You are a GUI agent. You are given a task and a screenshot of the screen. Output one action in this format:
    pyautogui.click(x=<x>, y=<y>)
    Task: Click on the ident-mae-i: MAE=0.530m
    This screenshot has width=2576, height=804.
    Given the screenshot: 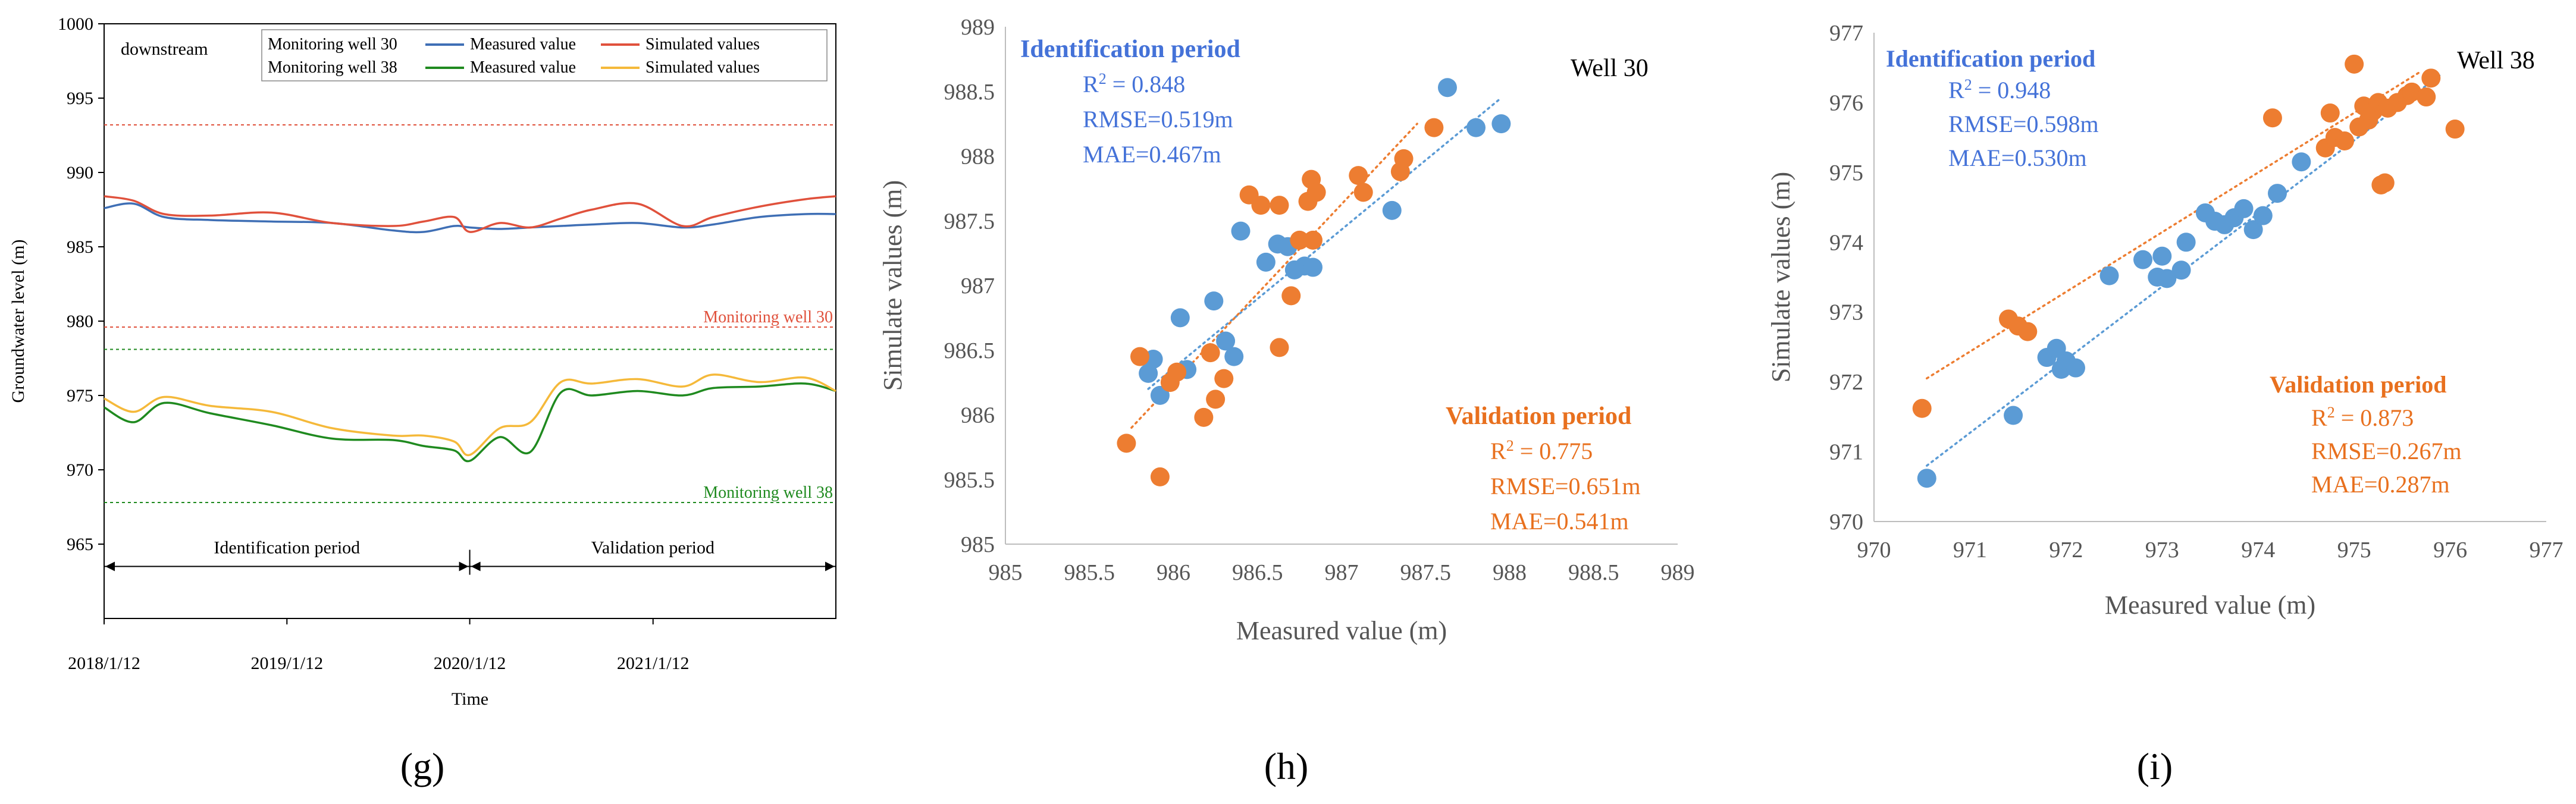 What is the action you would take?
    pyautogui.click(x=2018, y=158)
    